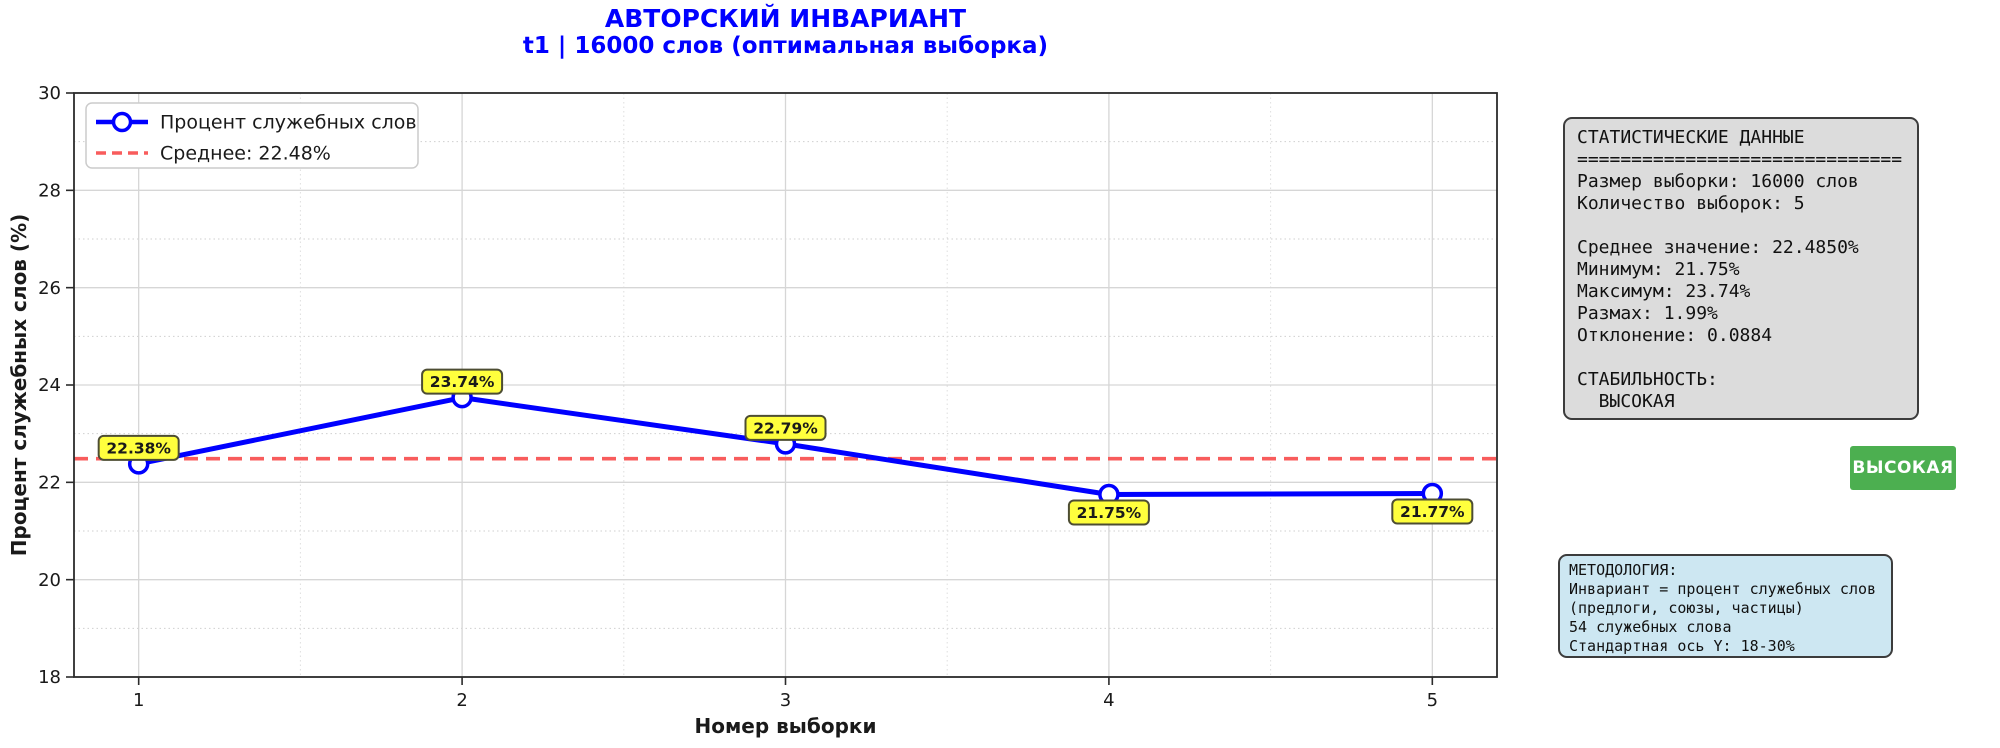 This screenshot has width=2000, height=748. I want to click on chart-subtitle: t1 | 16000 слов (оптимальная выборка), so click(785, 46).